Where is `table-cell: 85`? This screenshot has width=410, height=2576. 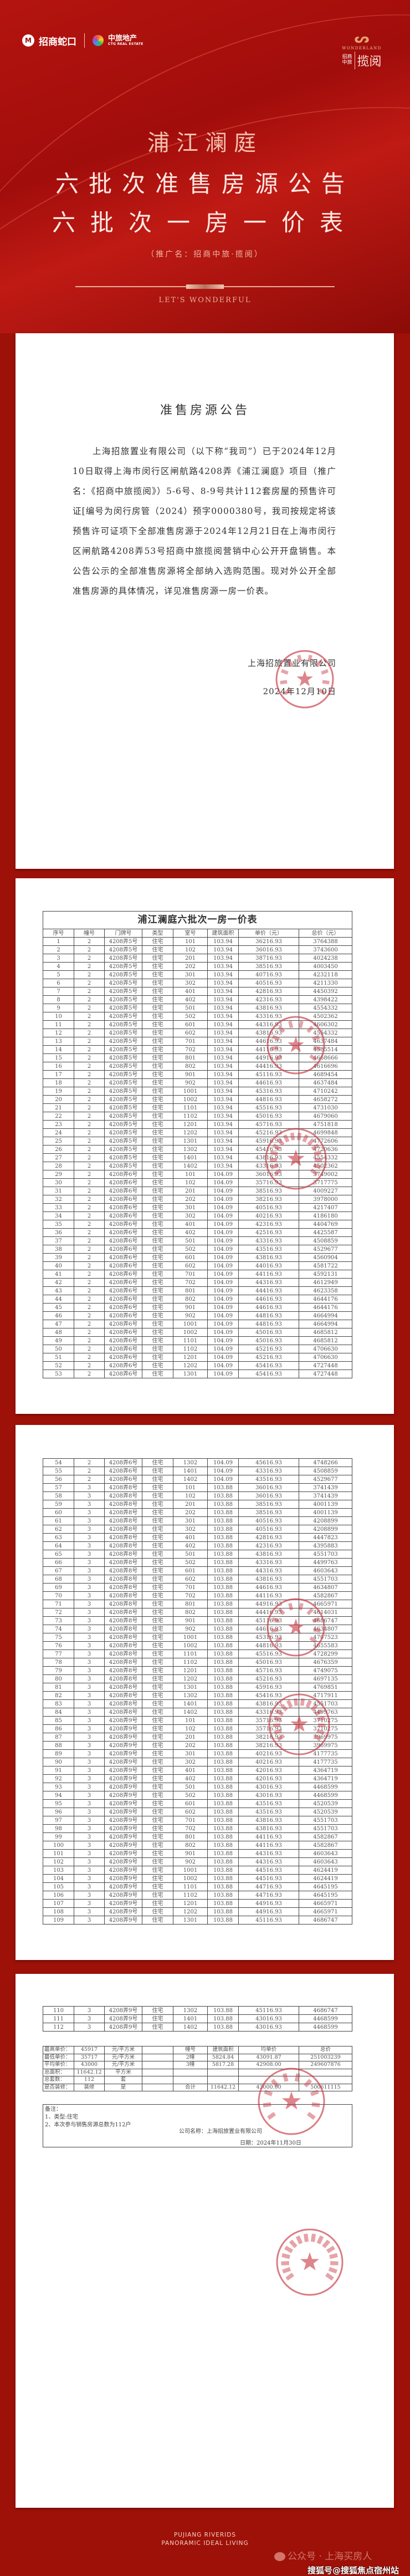
table-cell: 85 is located at coordinates (59, 1721).